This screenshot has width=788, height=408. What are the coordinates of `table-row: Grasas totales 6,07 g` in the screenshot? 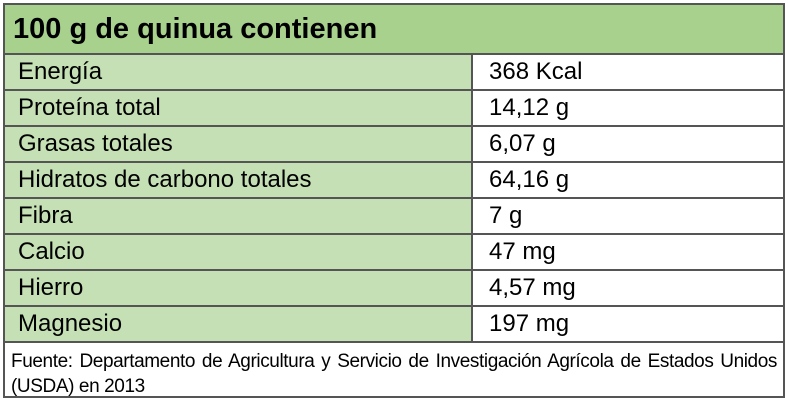 It's located at (394, 145).